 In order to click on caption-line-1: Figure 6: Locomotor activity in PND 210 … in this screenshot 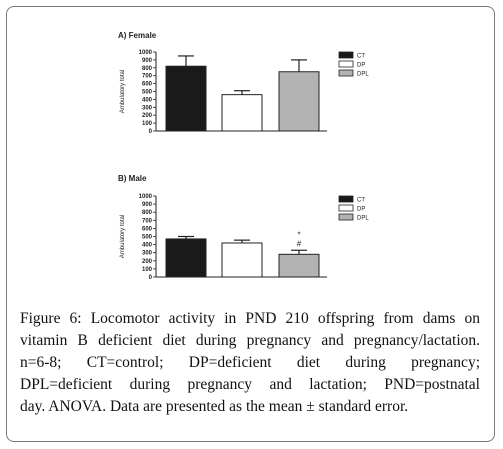, I will do `click(250, 319)`.